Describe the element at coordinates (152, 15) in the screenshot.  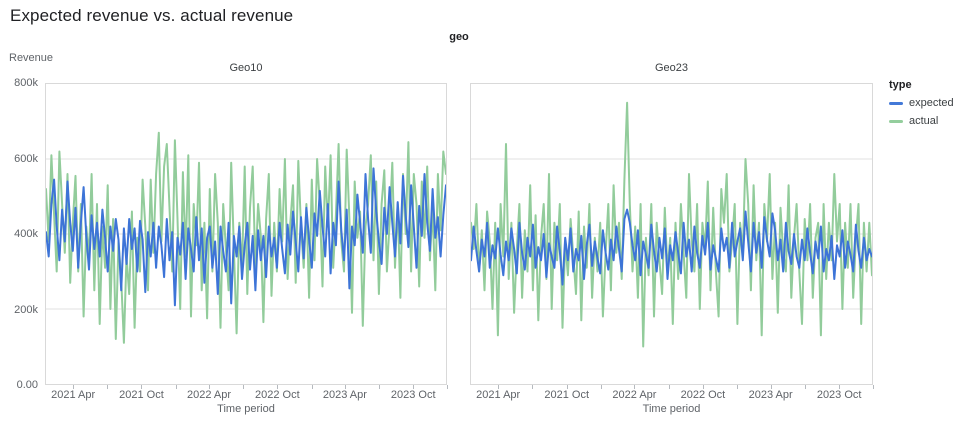
I see `chart-title: Expected revenue vs. actual revenue` at that location.